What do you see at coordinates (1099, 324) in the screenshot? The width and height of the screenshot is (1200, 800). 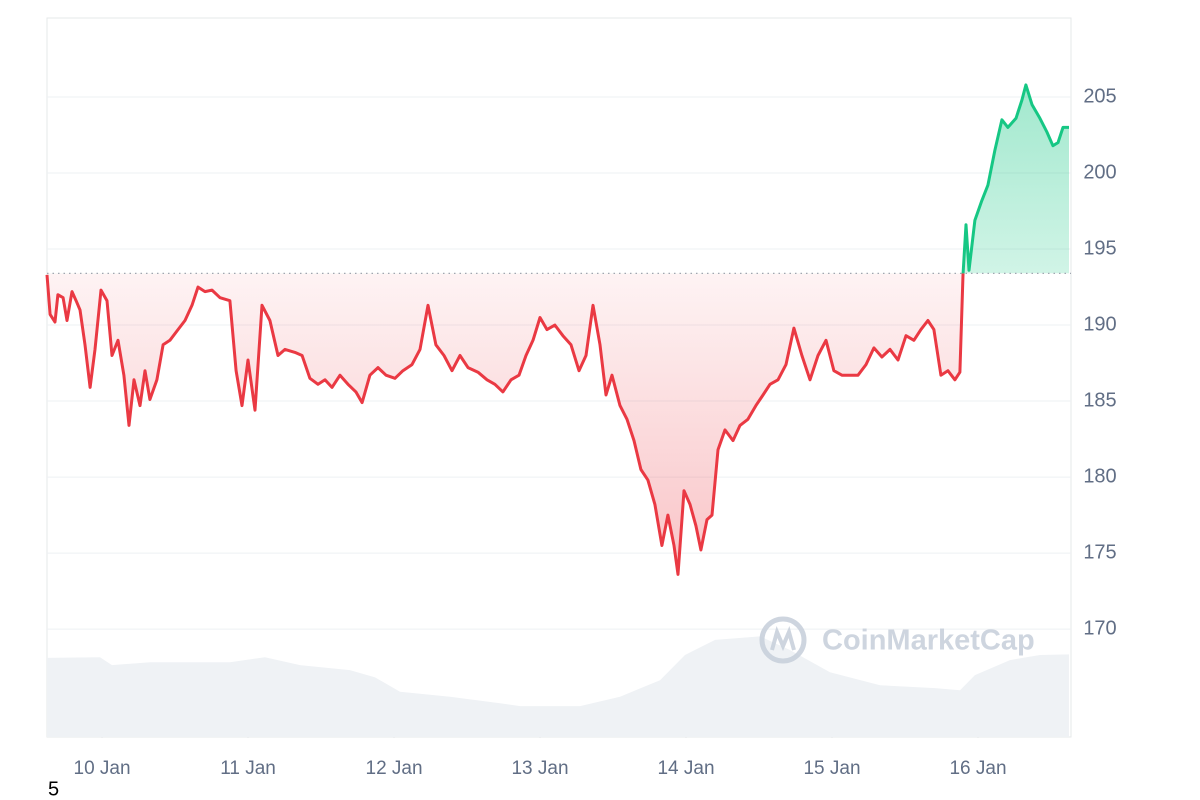 I see `y-tick-label: 190` at bounding box center [1099, 324].